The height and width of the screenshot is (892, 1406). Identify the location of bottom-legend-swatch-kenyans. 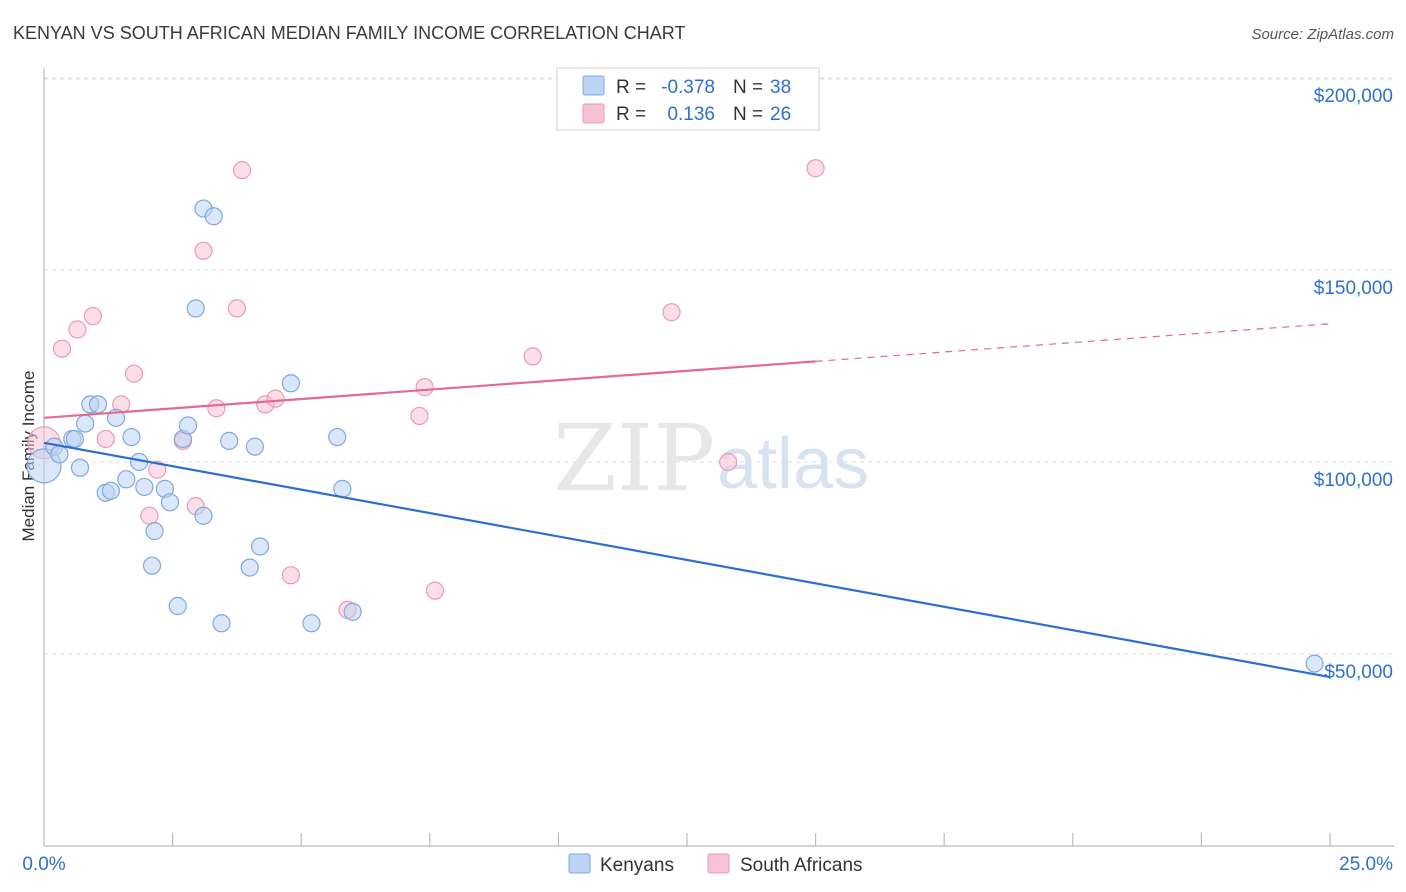
(579, 863).